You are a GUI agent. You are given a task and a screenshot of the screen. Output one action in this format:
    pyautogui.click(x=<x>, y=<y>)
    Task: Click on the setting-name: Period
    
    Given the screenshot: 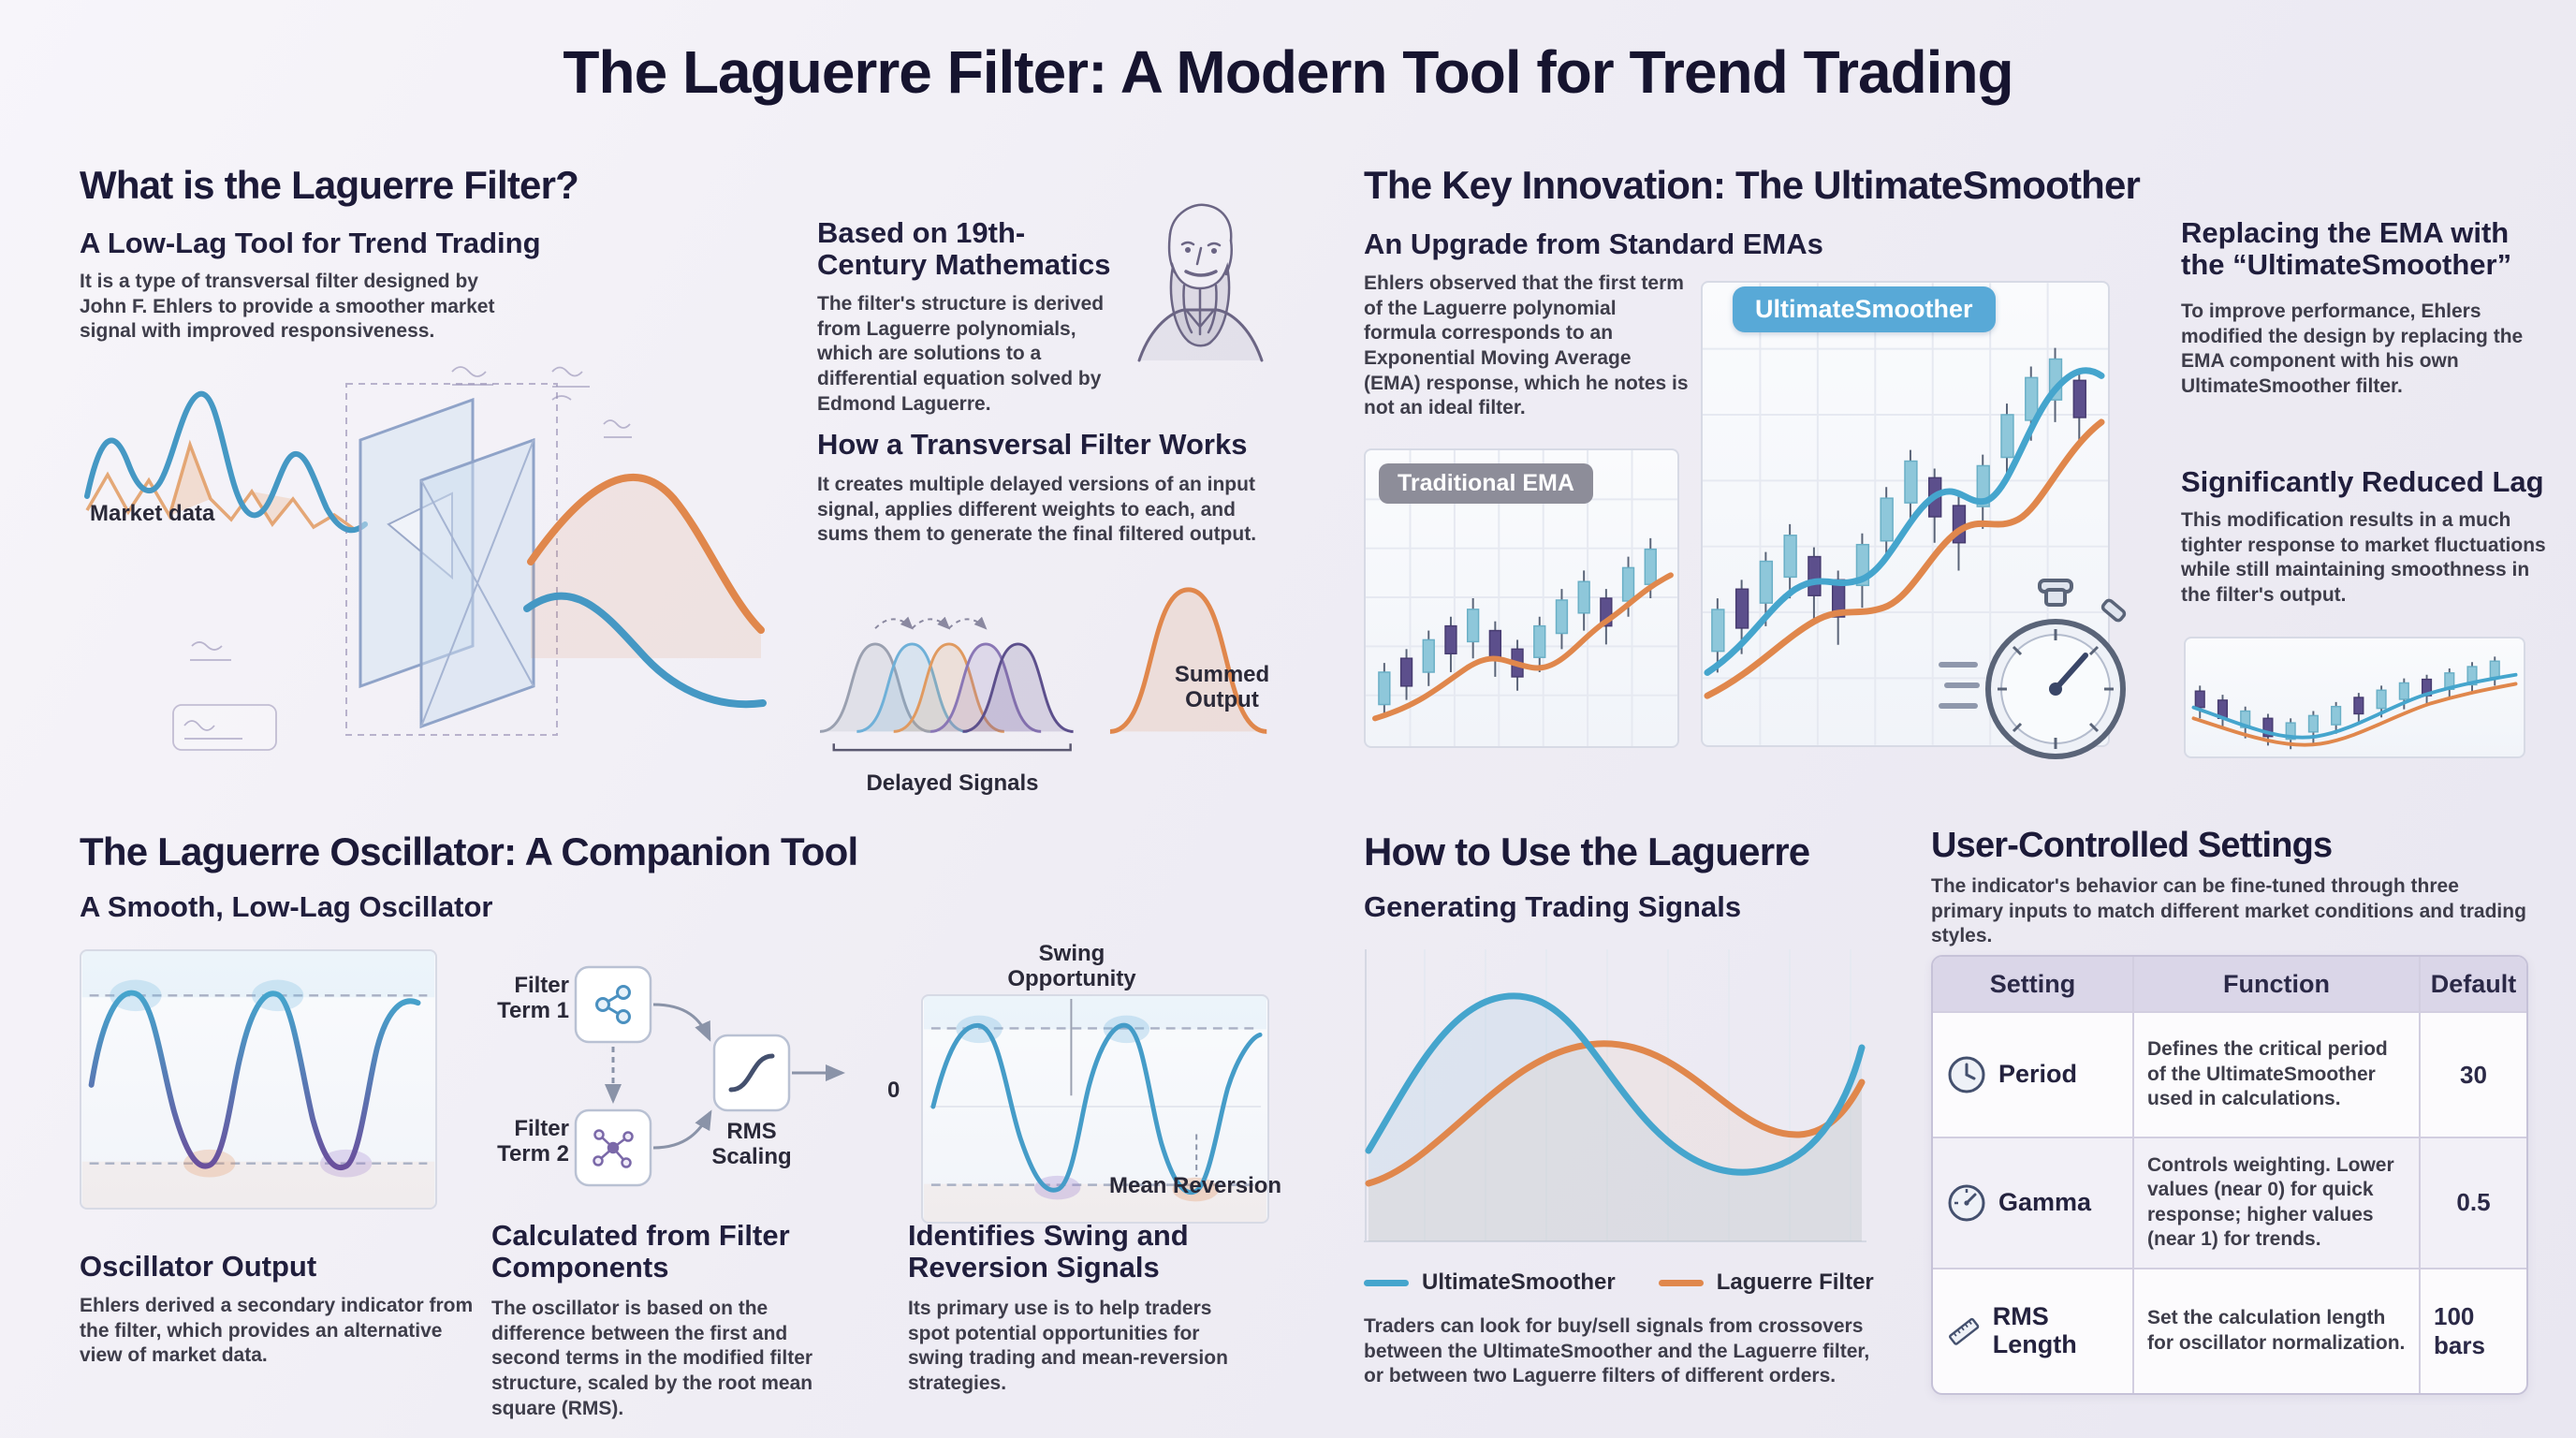 What is the action you would take?
    pyautogui.click(x=2038, y=1074)
    